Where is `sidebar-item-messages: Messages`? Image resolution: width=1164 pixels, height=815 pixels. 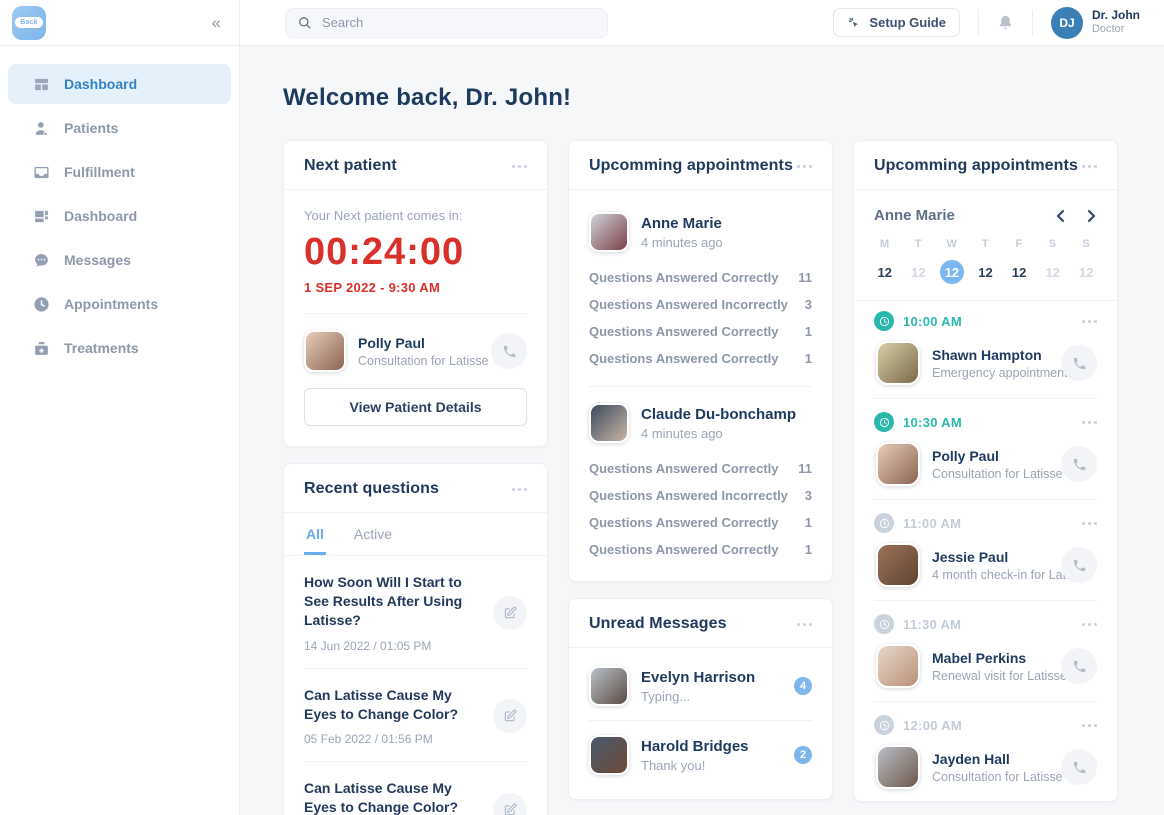 sidebar-item-messages: Messages is located at coordinates (119, 260).